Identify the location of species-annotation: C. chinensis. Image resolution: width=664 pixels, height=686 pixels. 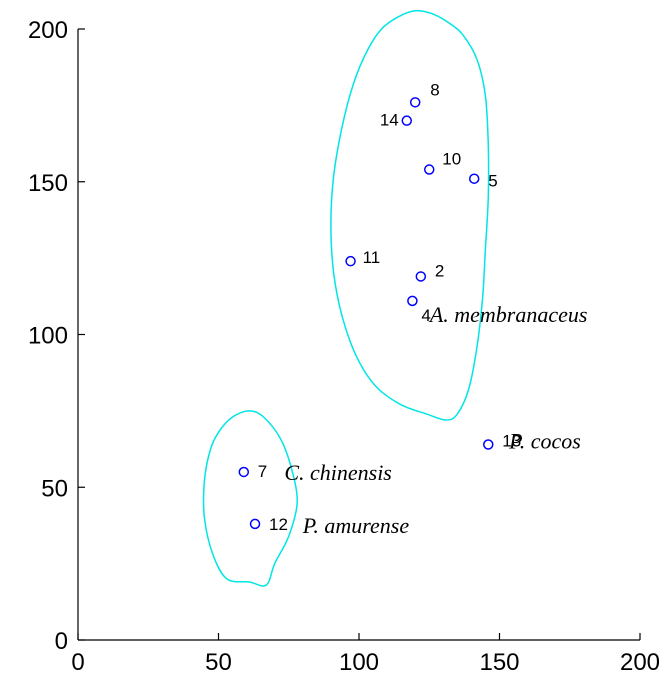
(338, 472).